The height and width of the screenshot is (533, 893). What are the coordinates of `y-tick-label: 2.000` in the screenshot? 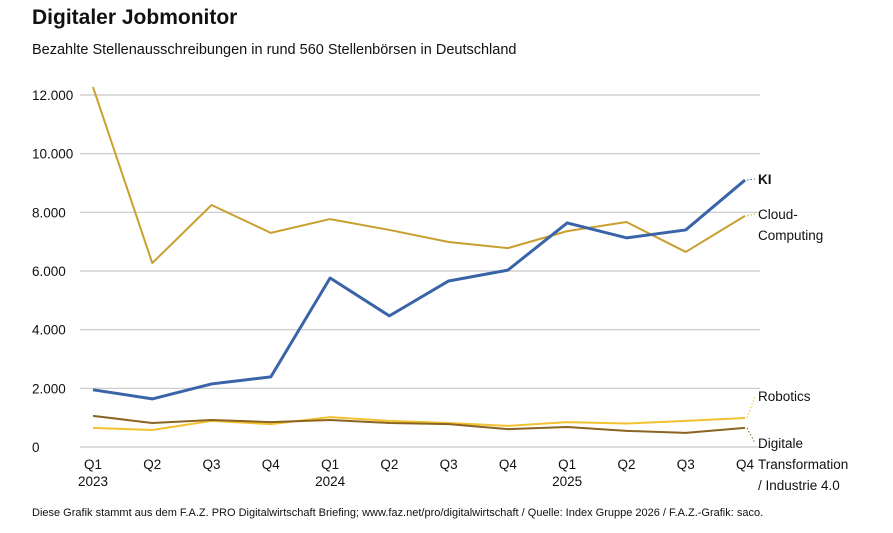 It's located at (49, 388).